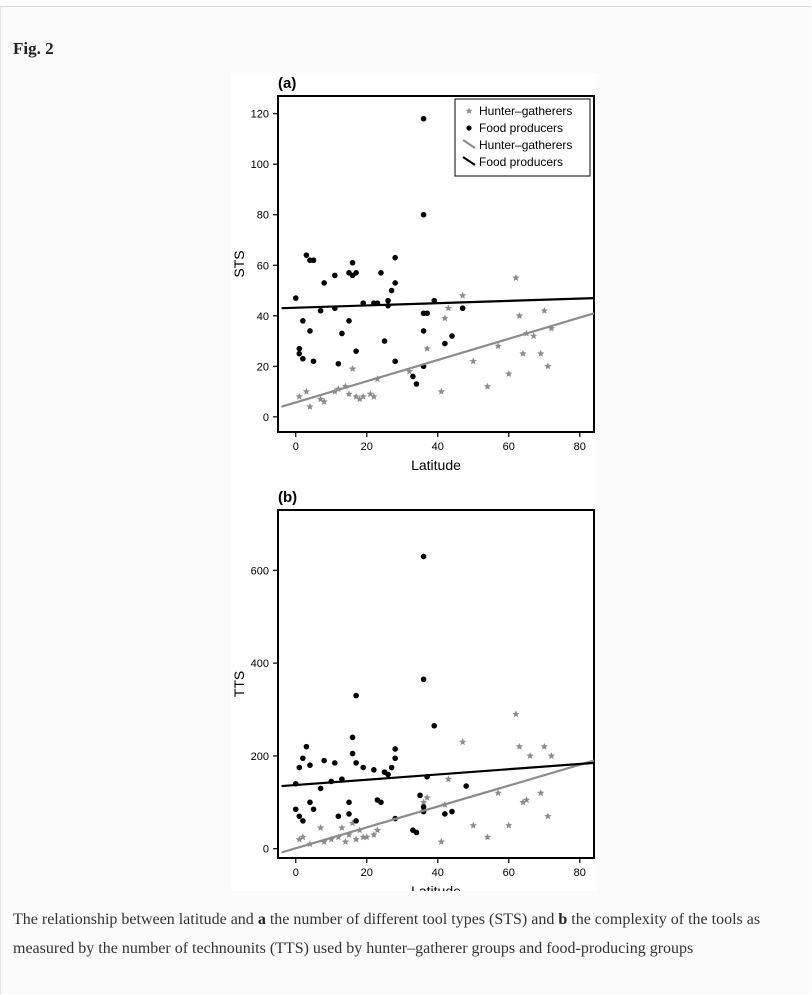  Describe the element at coordinates (260, 165) in the screenshot. I see `y-tick-label: 100` at that location.